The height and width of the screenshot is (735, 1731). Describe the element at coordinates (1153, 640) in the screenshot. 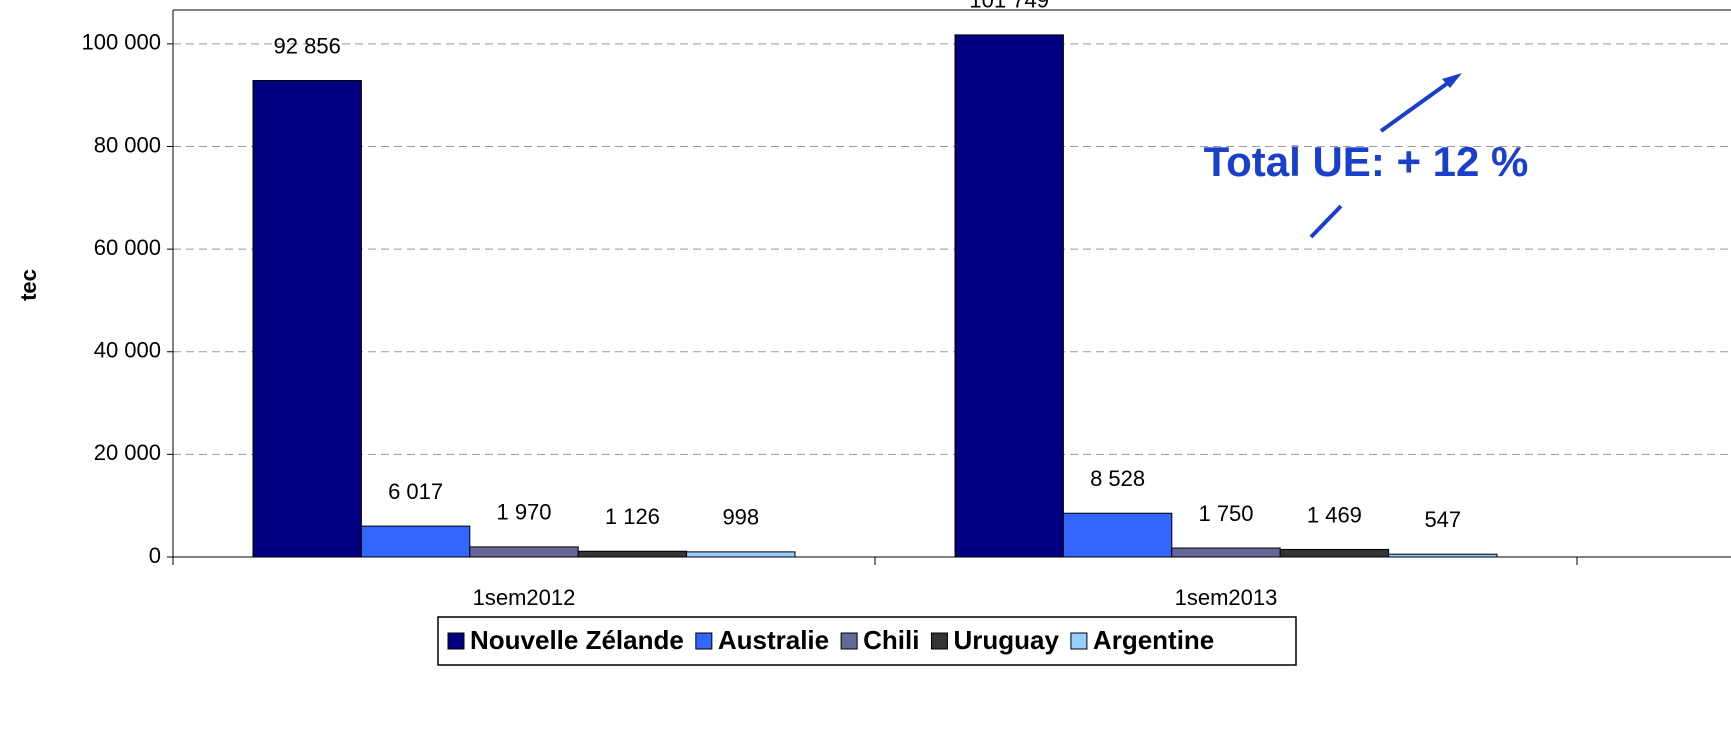

I see `legend-label: Argentine` at that location.